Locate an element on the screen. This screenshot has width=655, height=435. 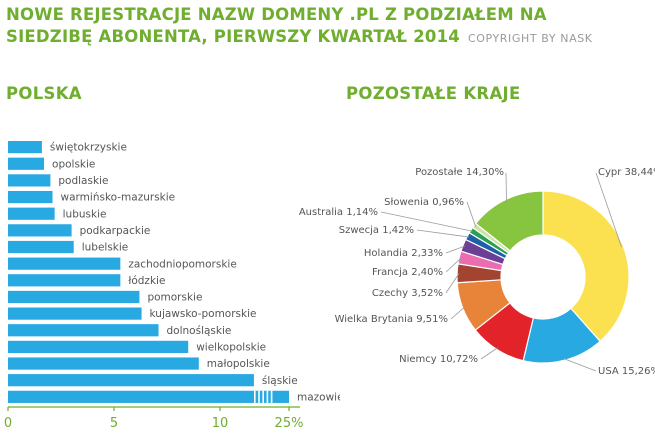
slice-label: Holandia 2,33% is located at coordinates (403, 253).